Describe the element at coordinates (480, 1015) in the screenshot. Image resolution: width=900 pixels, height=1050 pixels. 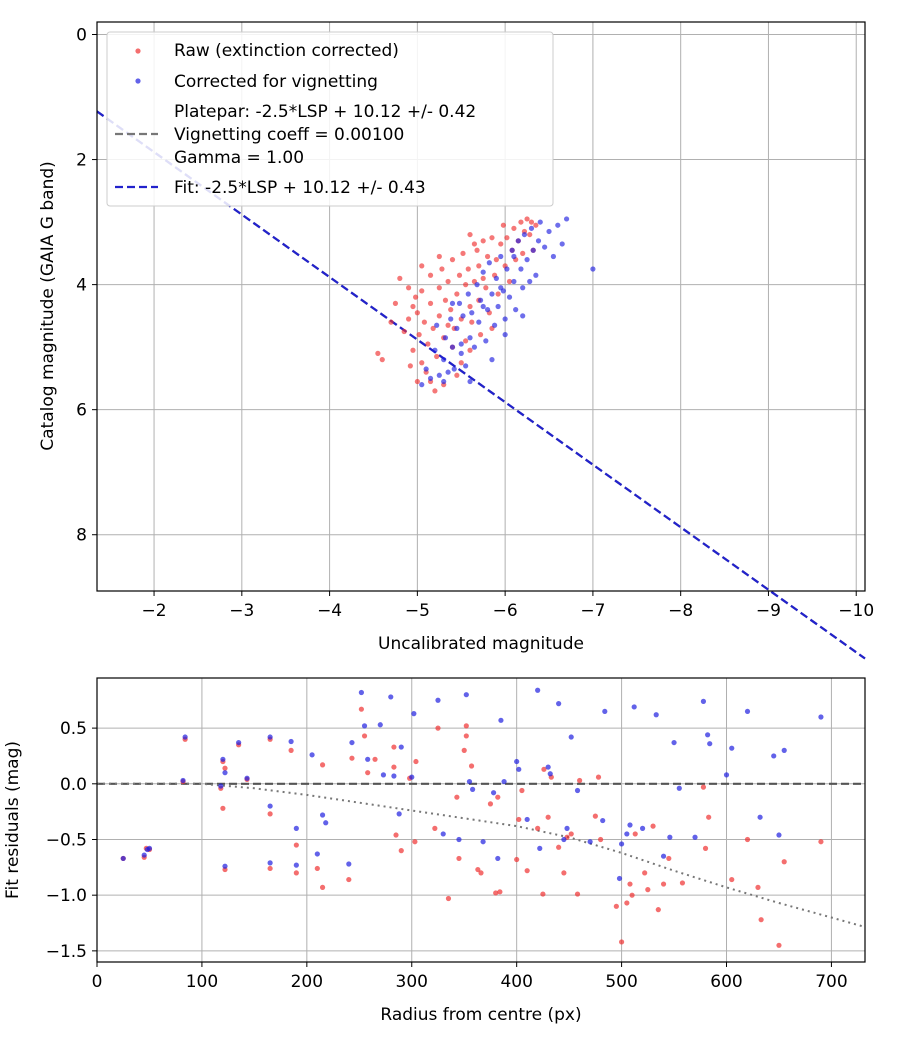
I see `bottom-x-axis-label: Radius from centre (px)` at that location.